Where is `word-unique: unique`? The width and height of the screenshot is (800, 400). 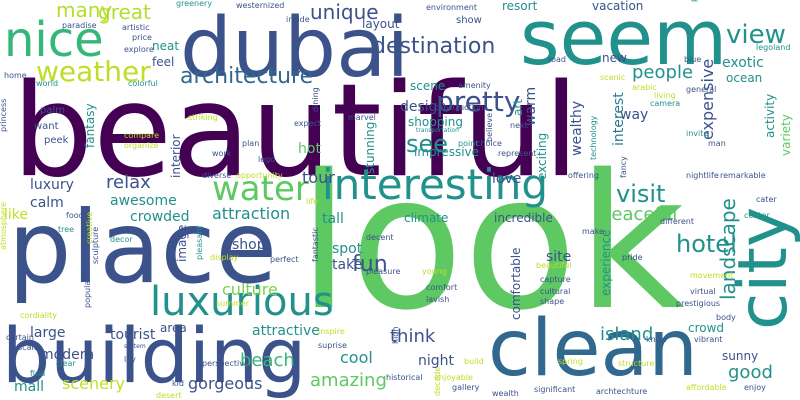 word-unique: unique is located at coordinates (344, 12).